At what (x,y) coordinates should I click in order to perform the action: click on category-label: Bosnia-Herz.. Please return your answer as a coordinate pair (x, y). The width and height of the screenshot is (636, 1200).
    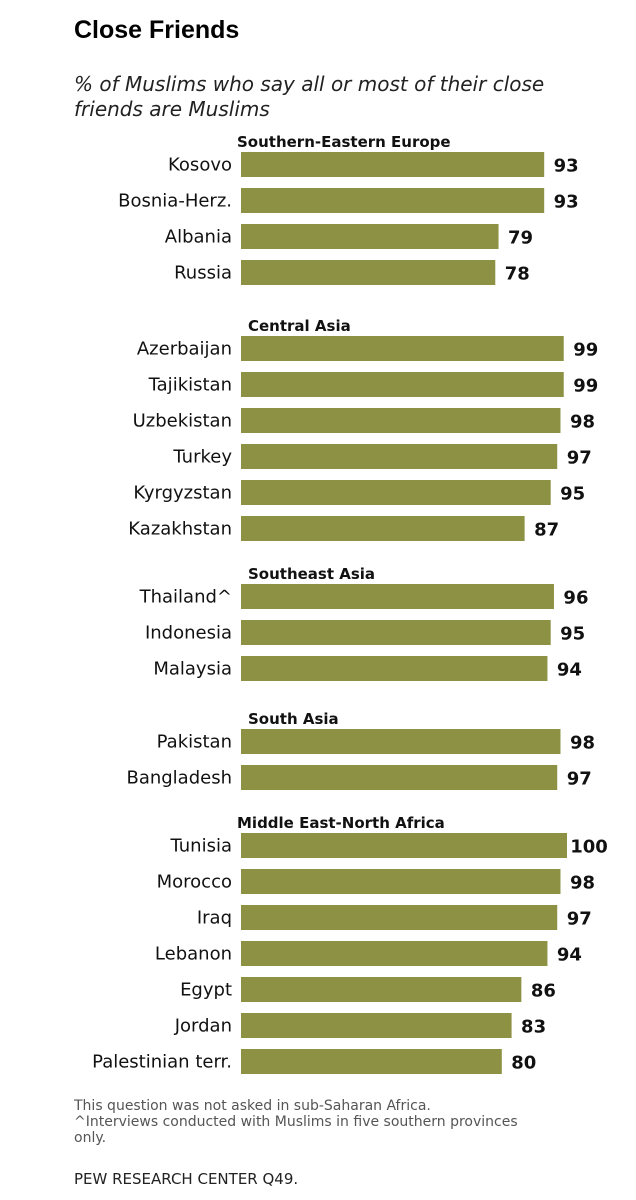
    Looking at the image, I should click on (175, 201).